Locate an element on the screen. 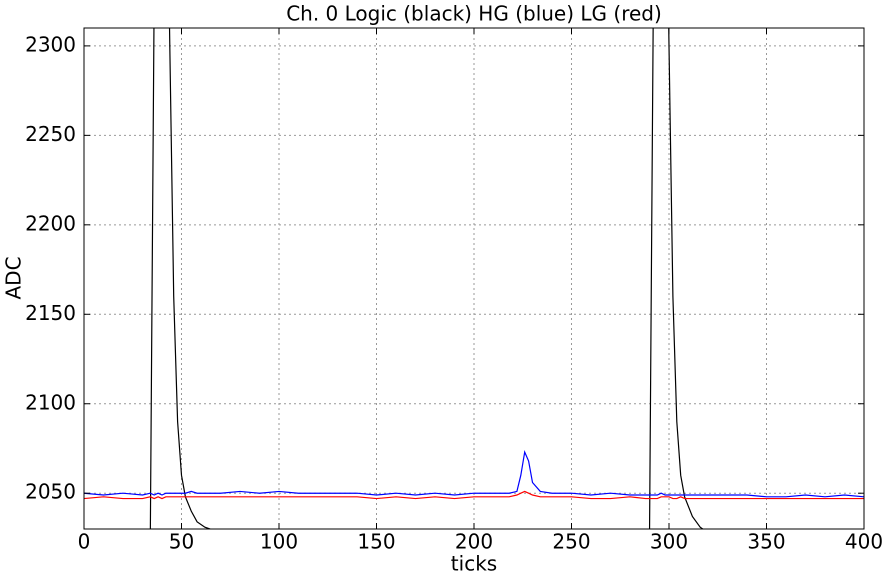 Image resolution: width=889 pixels, height=583 pixels. x-tick-label: 150 is located at coordinates (376, 542).